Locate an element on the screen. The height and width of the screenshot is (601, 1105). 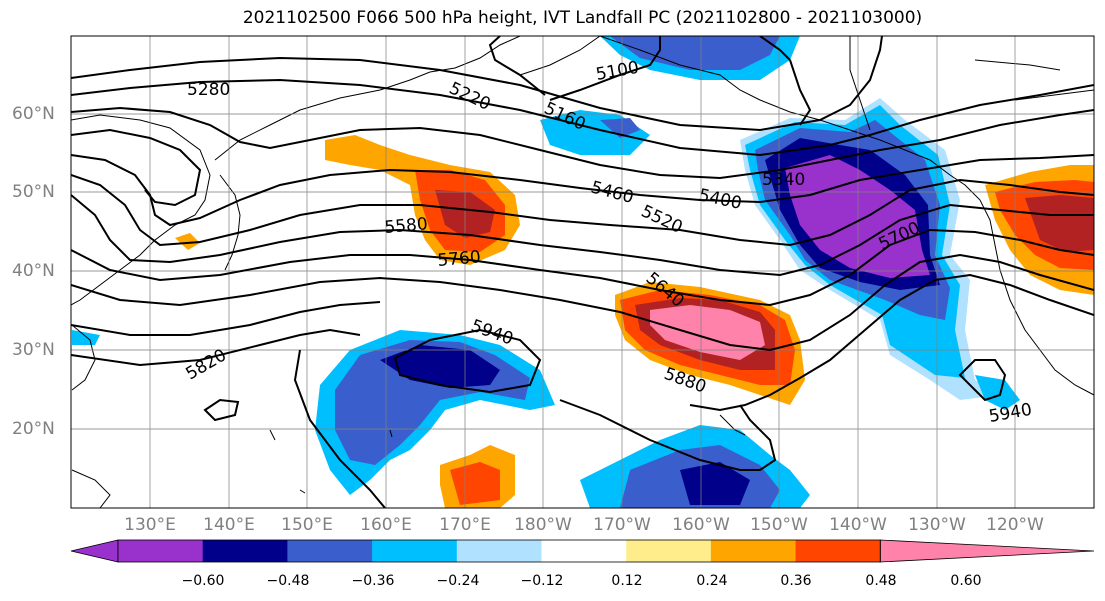
lon-label: 140°W is located at coordinates (858, 525).